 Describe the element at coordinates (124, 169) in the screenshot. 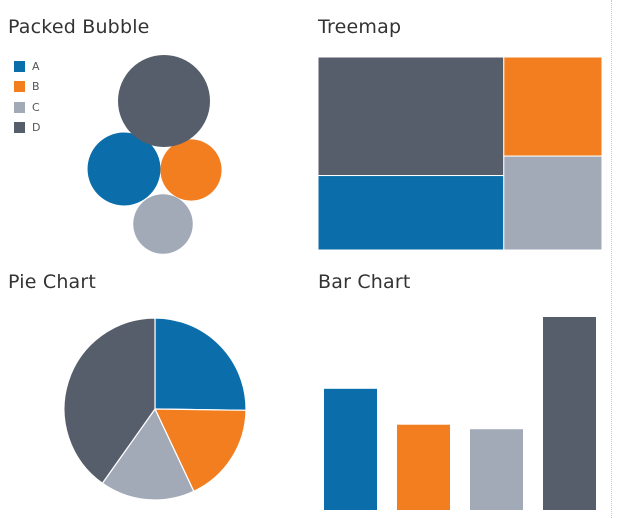

I see `bubble-a` at that location.